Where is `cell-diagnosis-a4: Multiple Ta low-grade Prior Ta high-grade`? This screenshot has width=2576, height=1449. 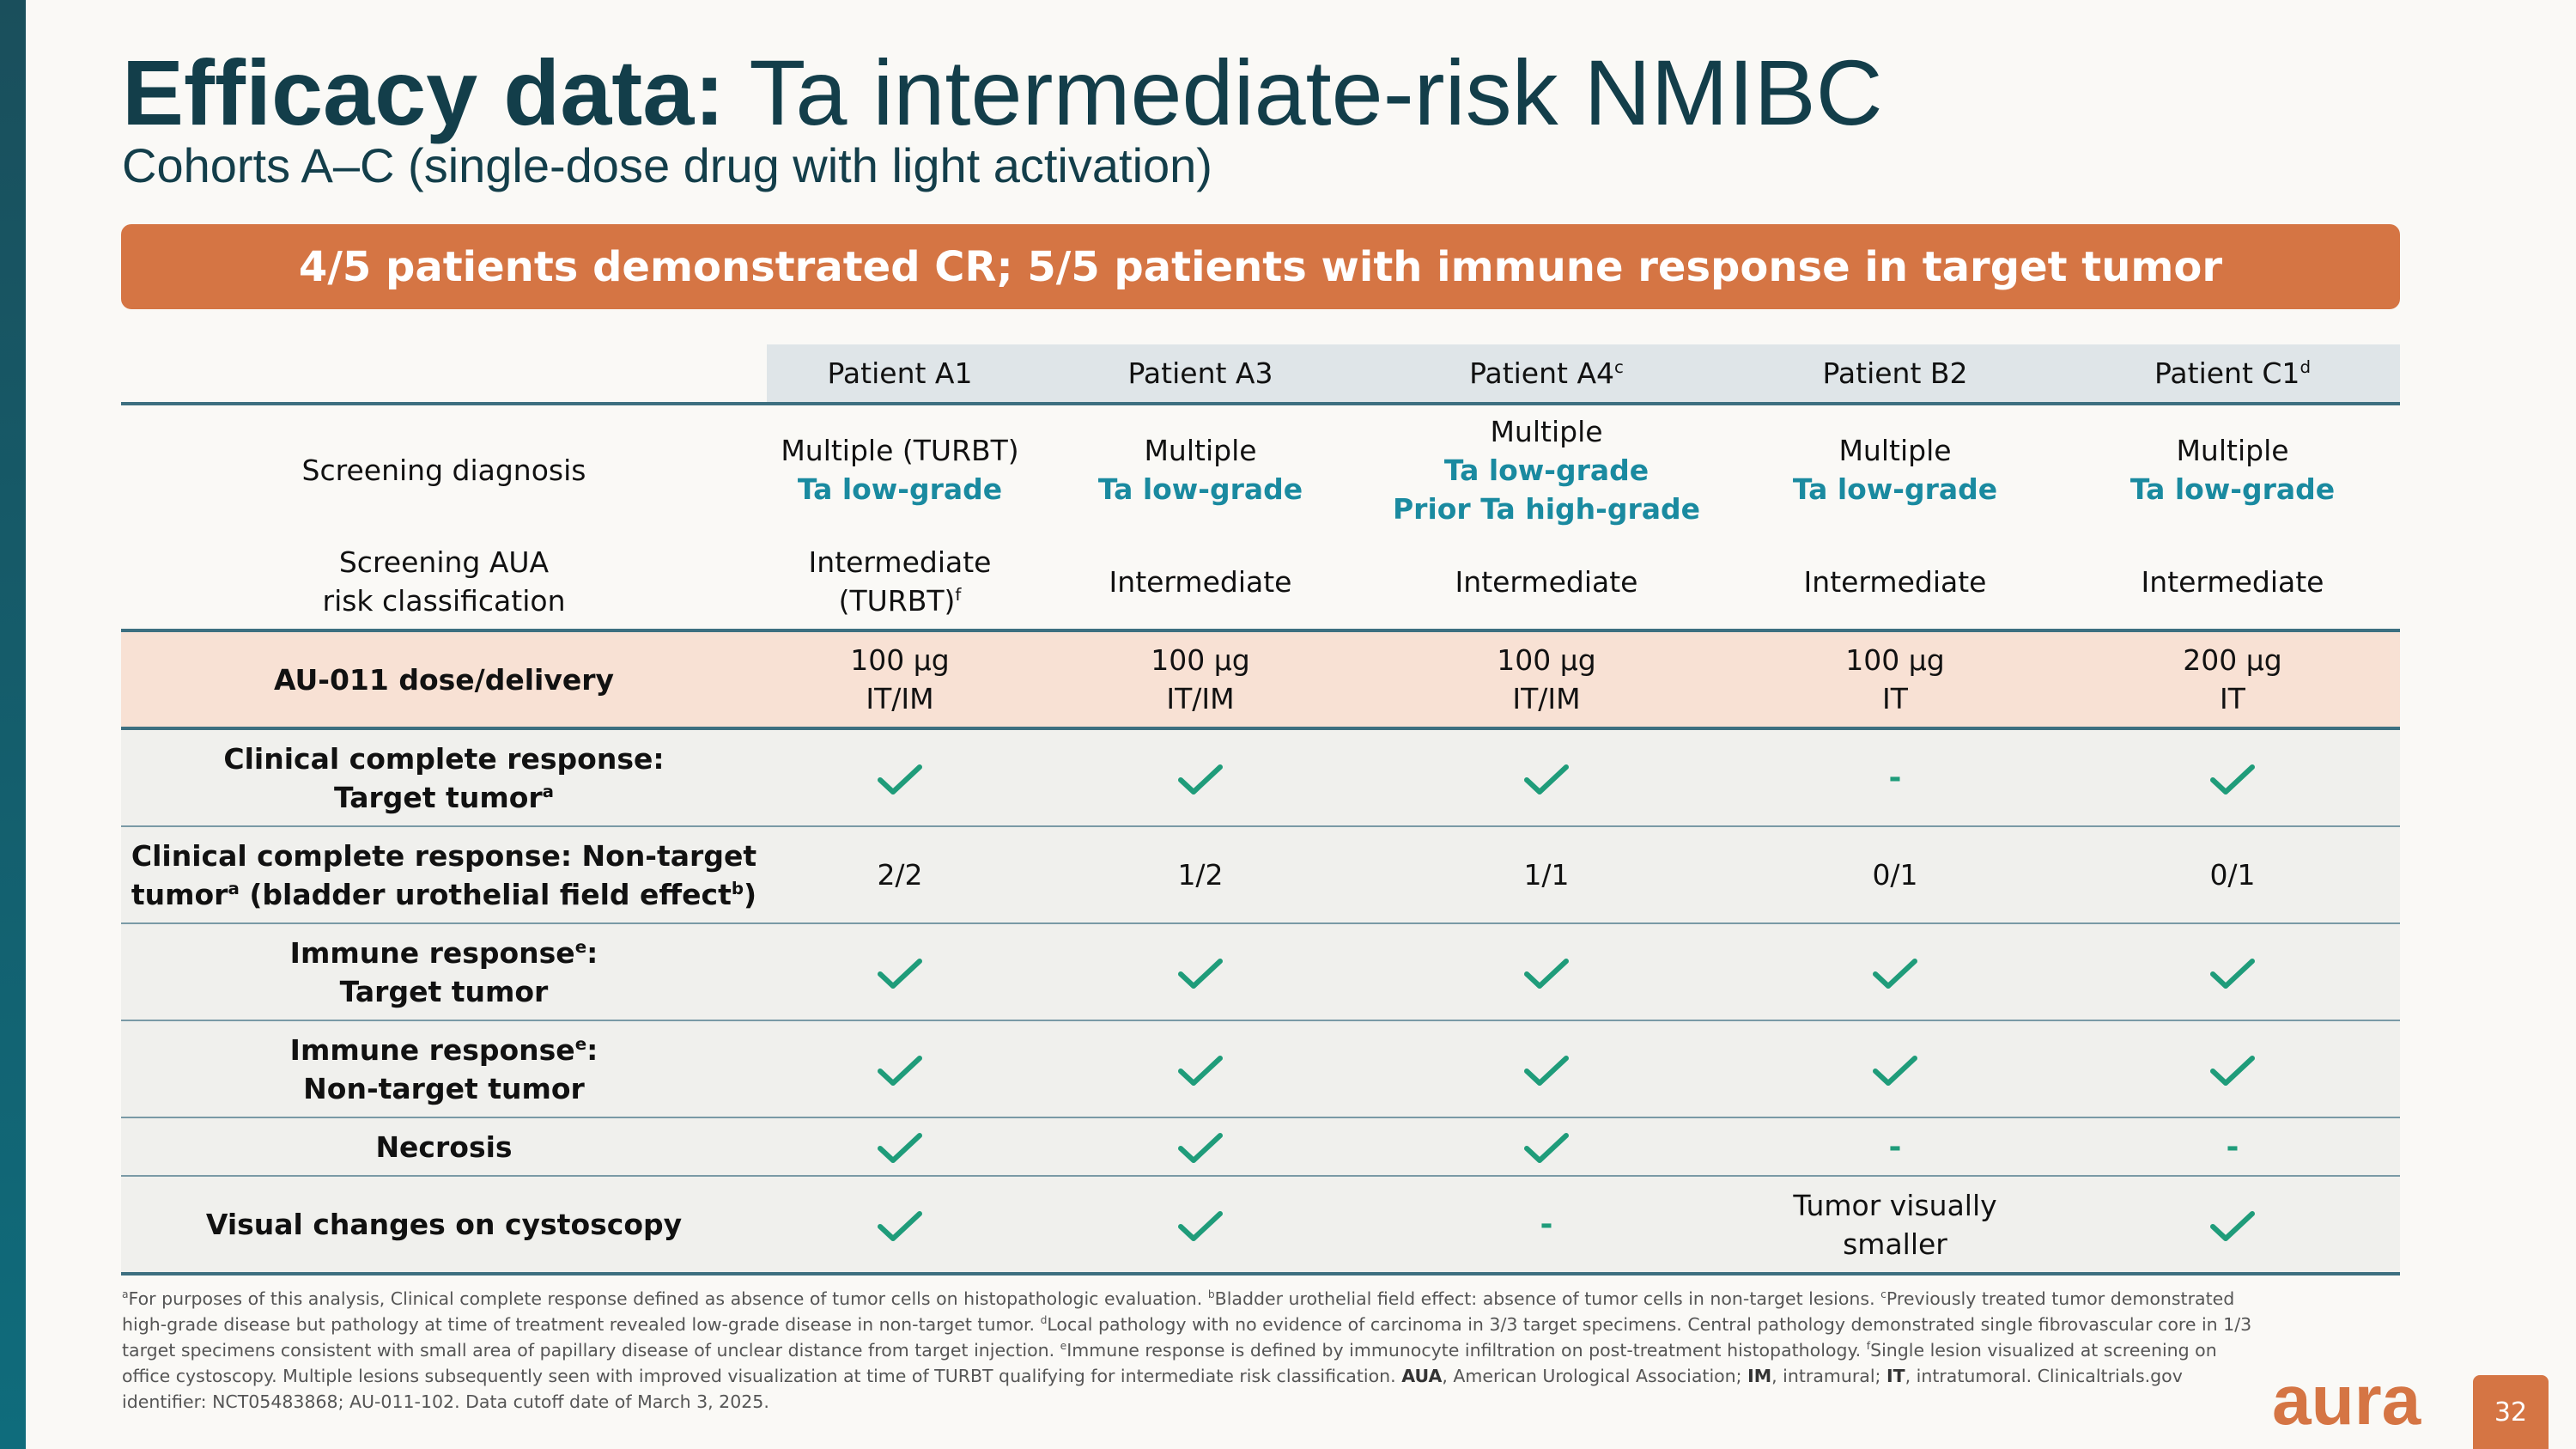
cell-diagnosis-a4: Multiple Ta low-grade Prior Ta high-grade is located at coordinates (1546, 470).